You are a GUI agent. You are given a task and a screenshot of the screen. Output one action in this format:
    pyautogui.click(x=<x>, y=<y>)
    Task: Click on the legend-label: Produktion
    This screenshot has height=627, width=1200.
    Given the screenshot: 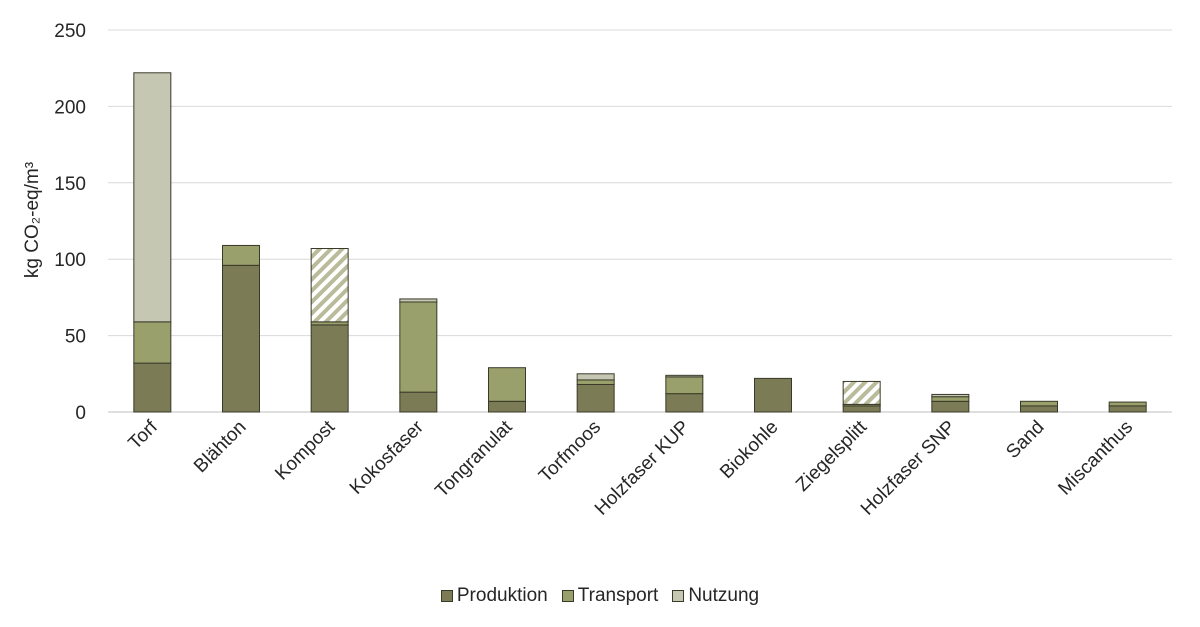 What is the action you would take?
    pyautogui.click(x=502, y=595)
    